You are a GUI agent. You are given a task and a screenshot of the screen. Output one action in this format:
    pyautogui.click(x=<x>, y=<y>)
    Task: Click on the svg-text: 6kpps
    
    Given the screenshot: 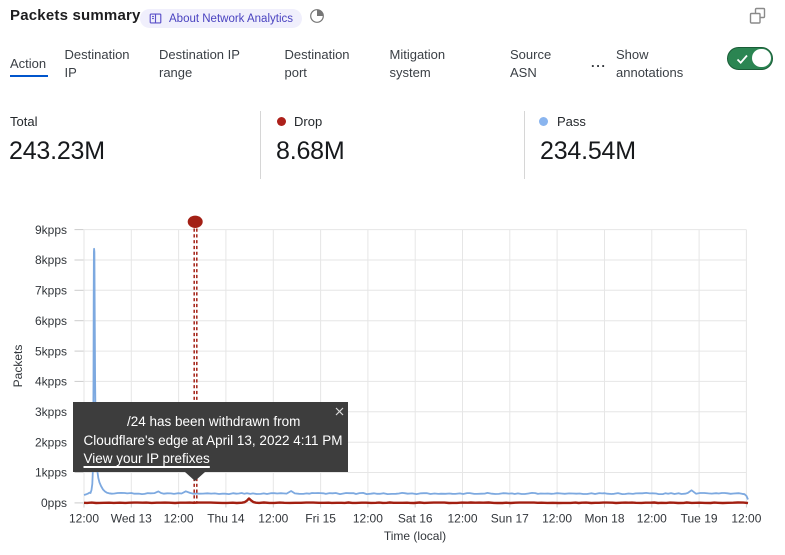 What is the action you would take?
    pyautogui.click(x=51, y=321)
    